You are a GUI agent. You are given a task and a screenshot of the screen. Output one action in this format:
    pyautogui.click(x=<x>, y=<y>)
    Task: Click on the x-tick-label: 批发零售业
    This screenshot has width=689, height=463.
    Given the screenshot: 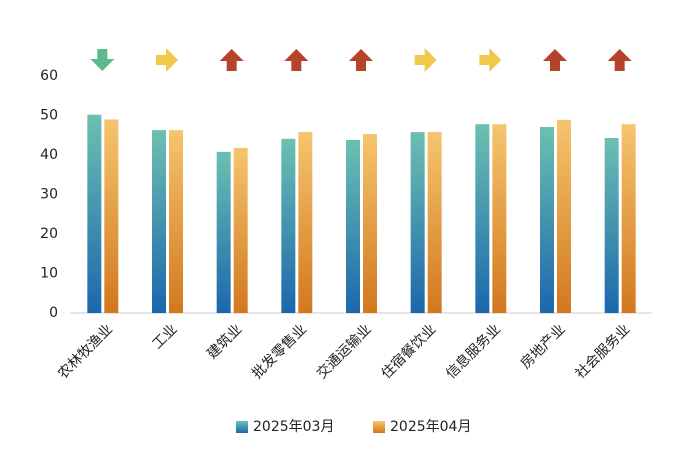 What is the action you would take?
    pyautogui.click(x=279, y=351)
    